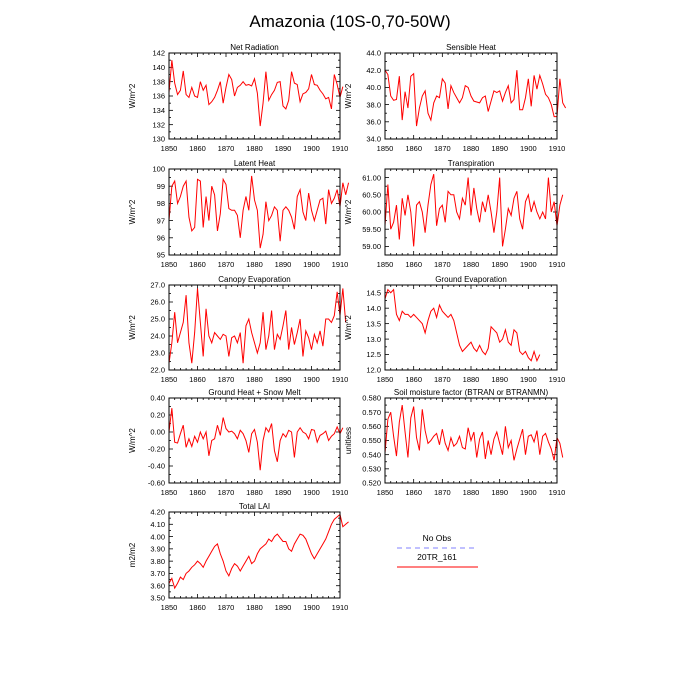 This screenshot has height=700, width=700. Describe the element at coordinates (161, 203) in the screenshot. I see `y-tick-label: 98` at that location.